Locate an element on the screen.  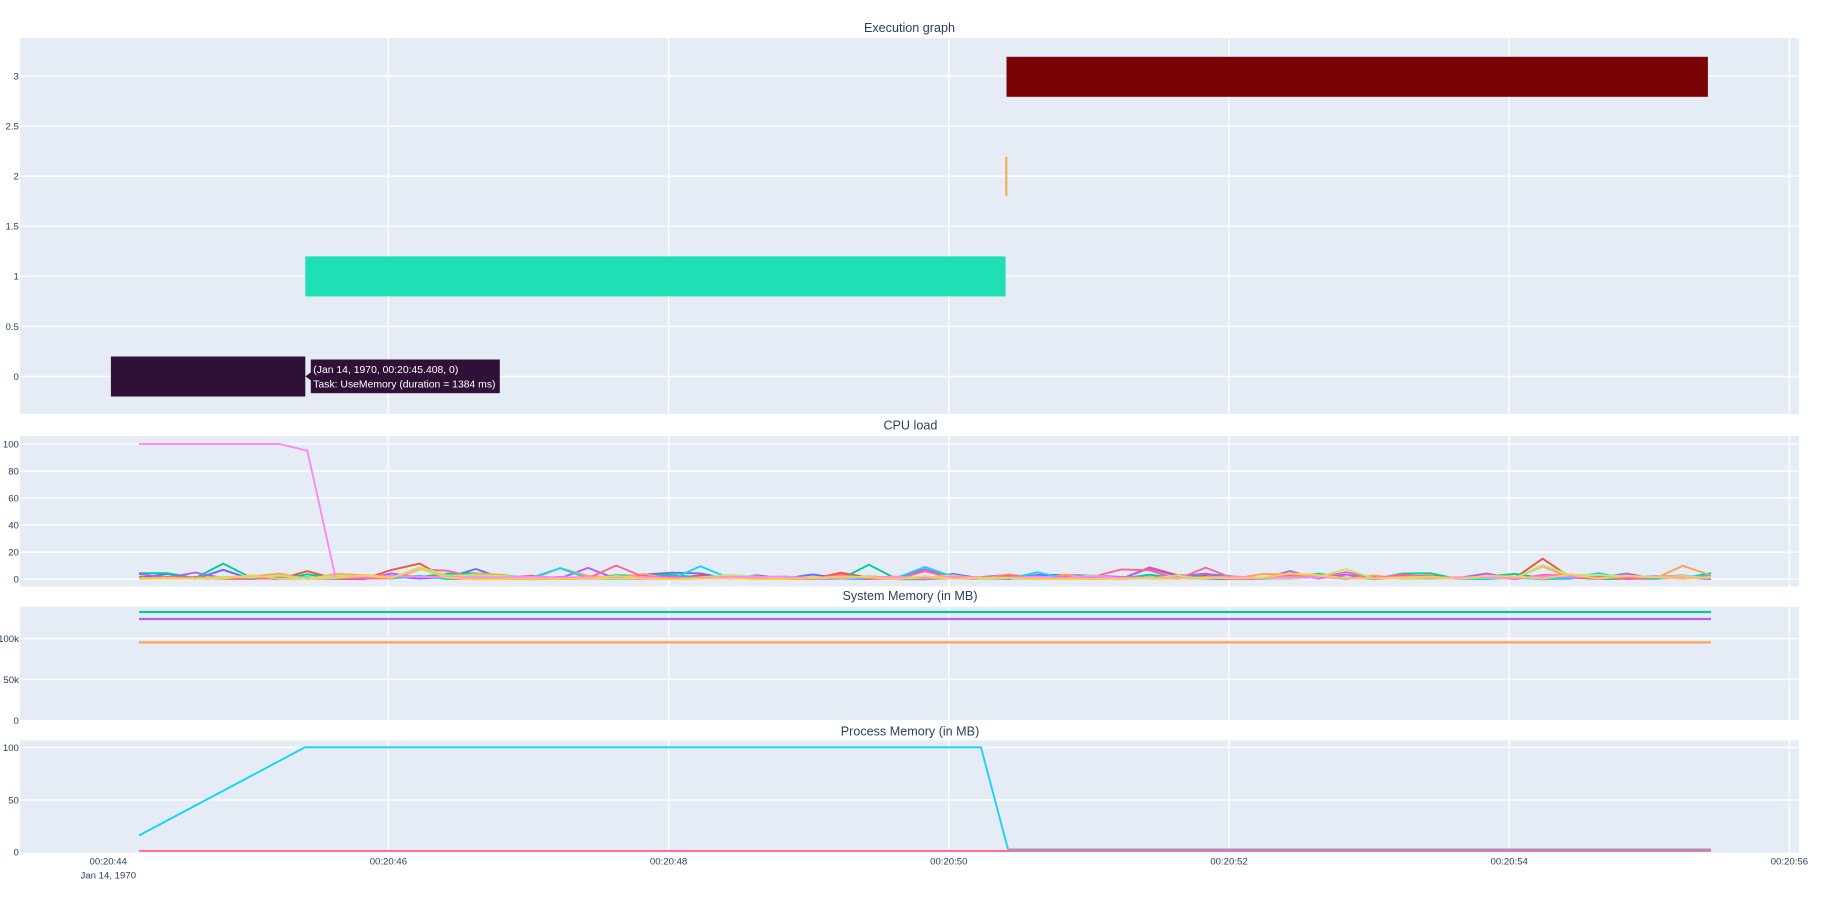
svg-text: 2.5 is located at coordinates (12, 127).